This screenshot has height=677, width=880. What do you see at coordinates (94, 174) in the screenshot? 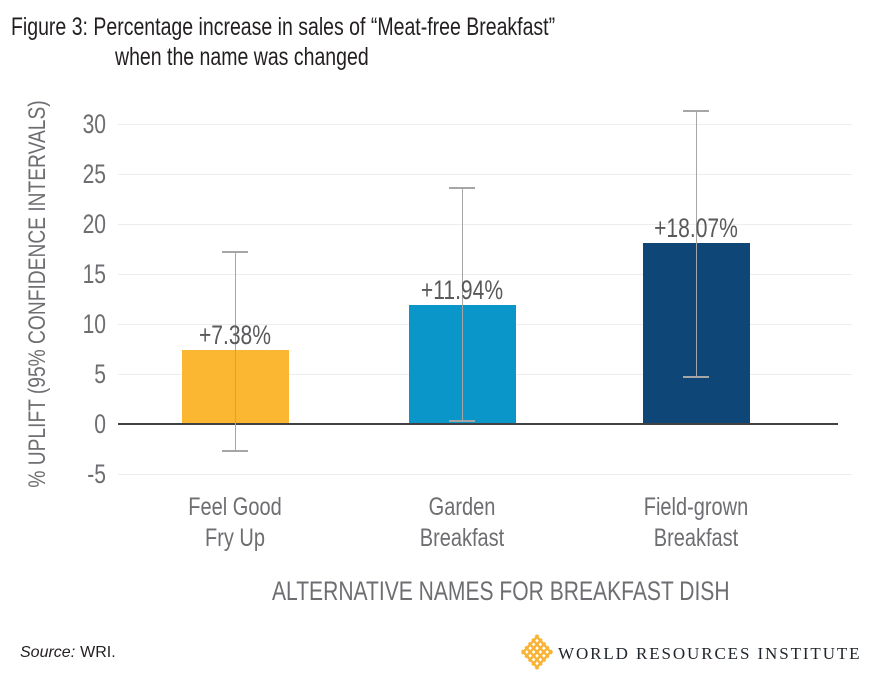
I see `y-tick-label-25: 25` at bounding box center [94, 174].